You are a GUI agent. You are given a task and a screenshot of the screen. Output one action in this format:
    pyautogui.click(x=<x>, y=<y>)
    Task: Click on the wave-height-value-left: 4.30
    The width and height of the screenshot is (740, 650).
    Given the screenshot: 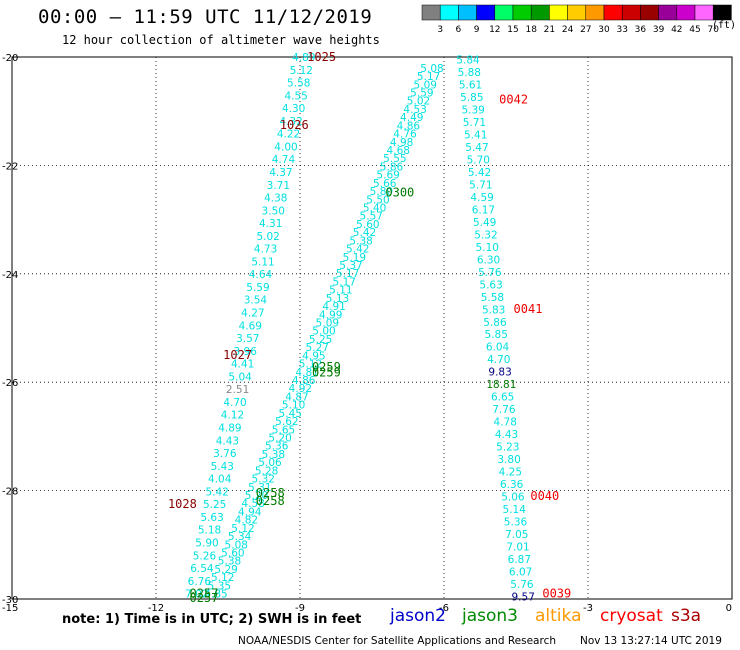 What is the action you would take?
    pyautogui.click(x=293, y=109)
    